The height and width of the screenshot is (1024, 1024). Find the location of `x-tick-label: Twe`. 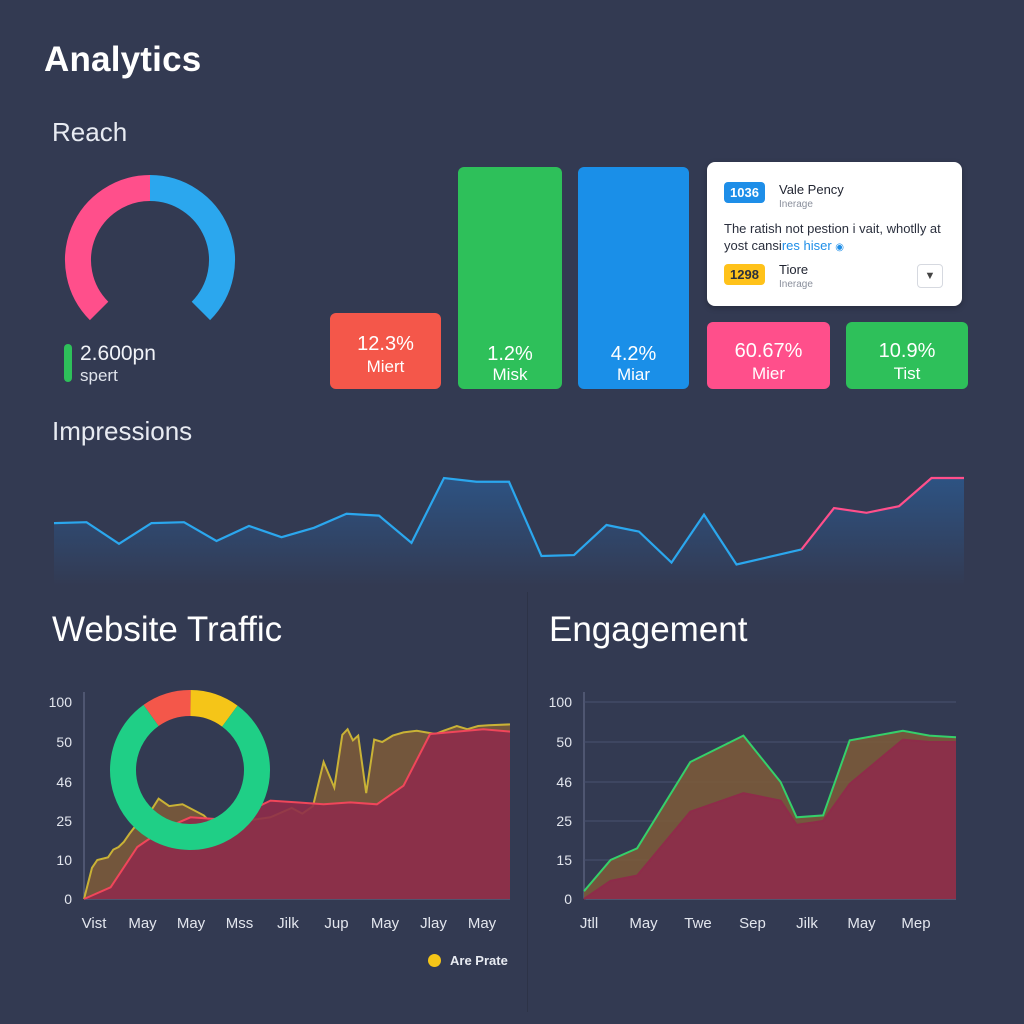

x-tick-label: Twe is located at coordinates (698, 923).